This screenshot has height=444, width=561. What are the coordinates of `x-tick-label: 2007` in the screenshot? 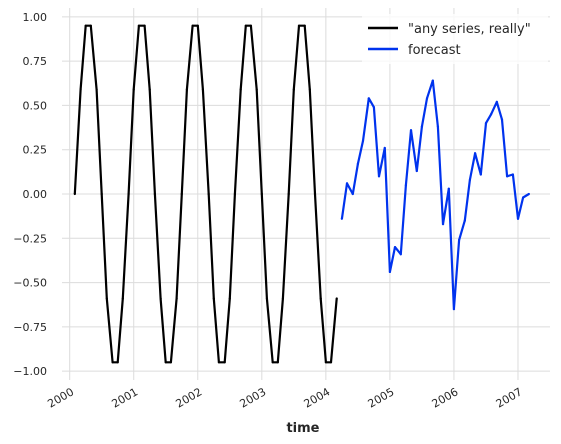 It's located at (509, 397).